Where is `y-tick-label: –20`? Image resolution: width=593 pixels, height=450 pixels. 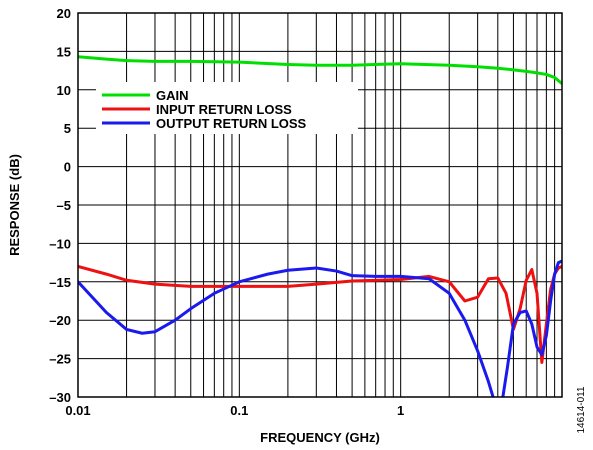
y-tick-label: –20 is located at coordinates (60, 320).